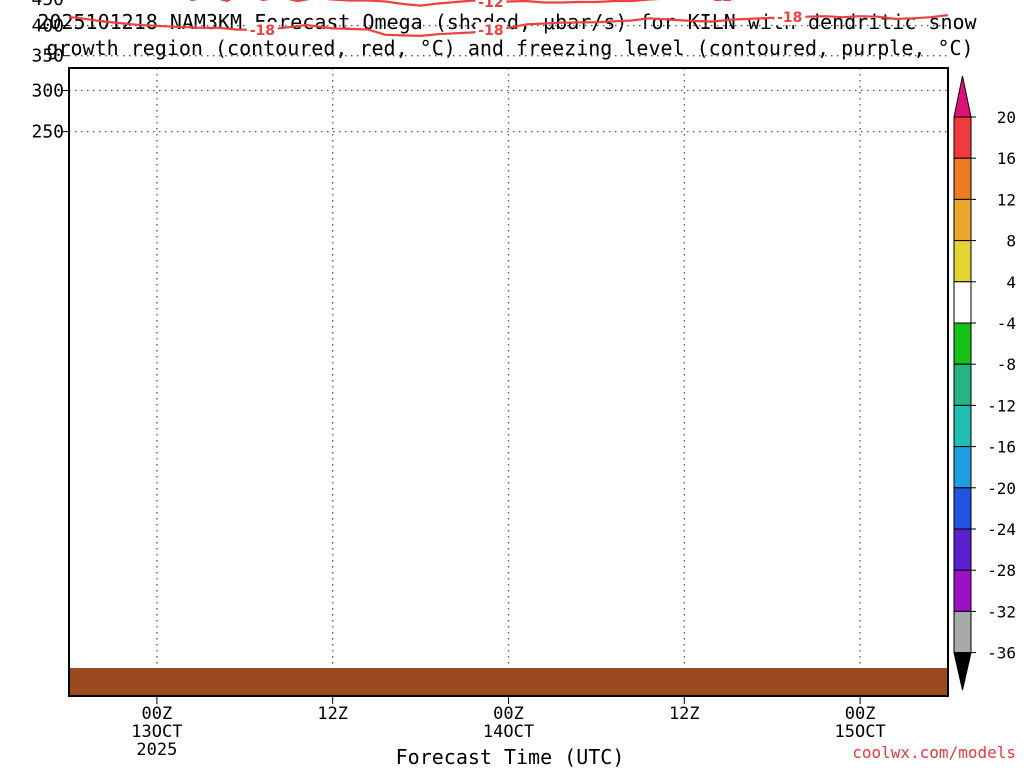 The height and width of the screenshot is (768, 1024). I want to click on x-tick-label: 13OCT, so click(156, 732).